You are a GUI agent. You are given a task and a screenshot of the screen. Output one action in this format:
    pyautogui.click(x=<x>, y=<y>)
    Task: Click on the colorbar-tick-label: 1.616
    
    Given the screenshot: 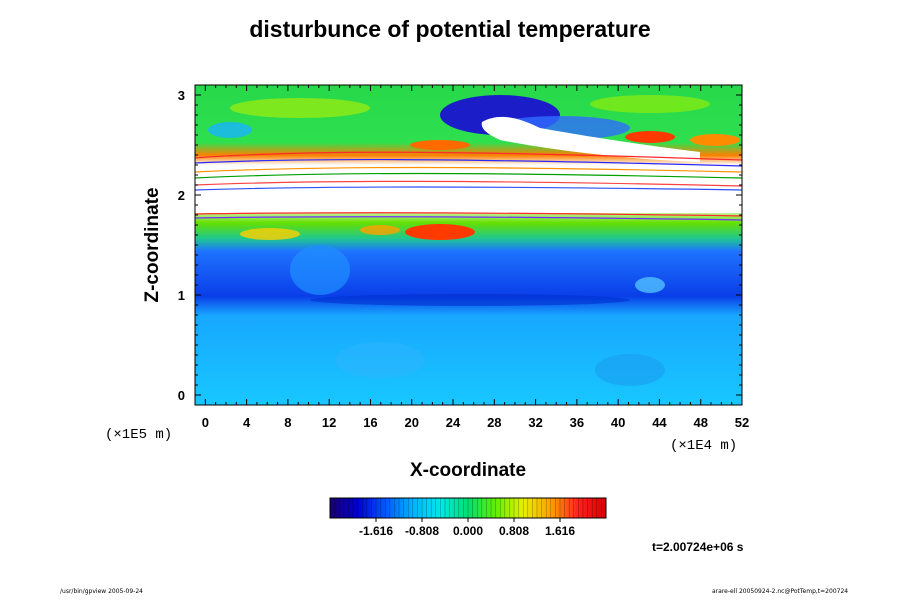 What is the action you would take?
    pyautogui.click(x=560, y=531)
    